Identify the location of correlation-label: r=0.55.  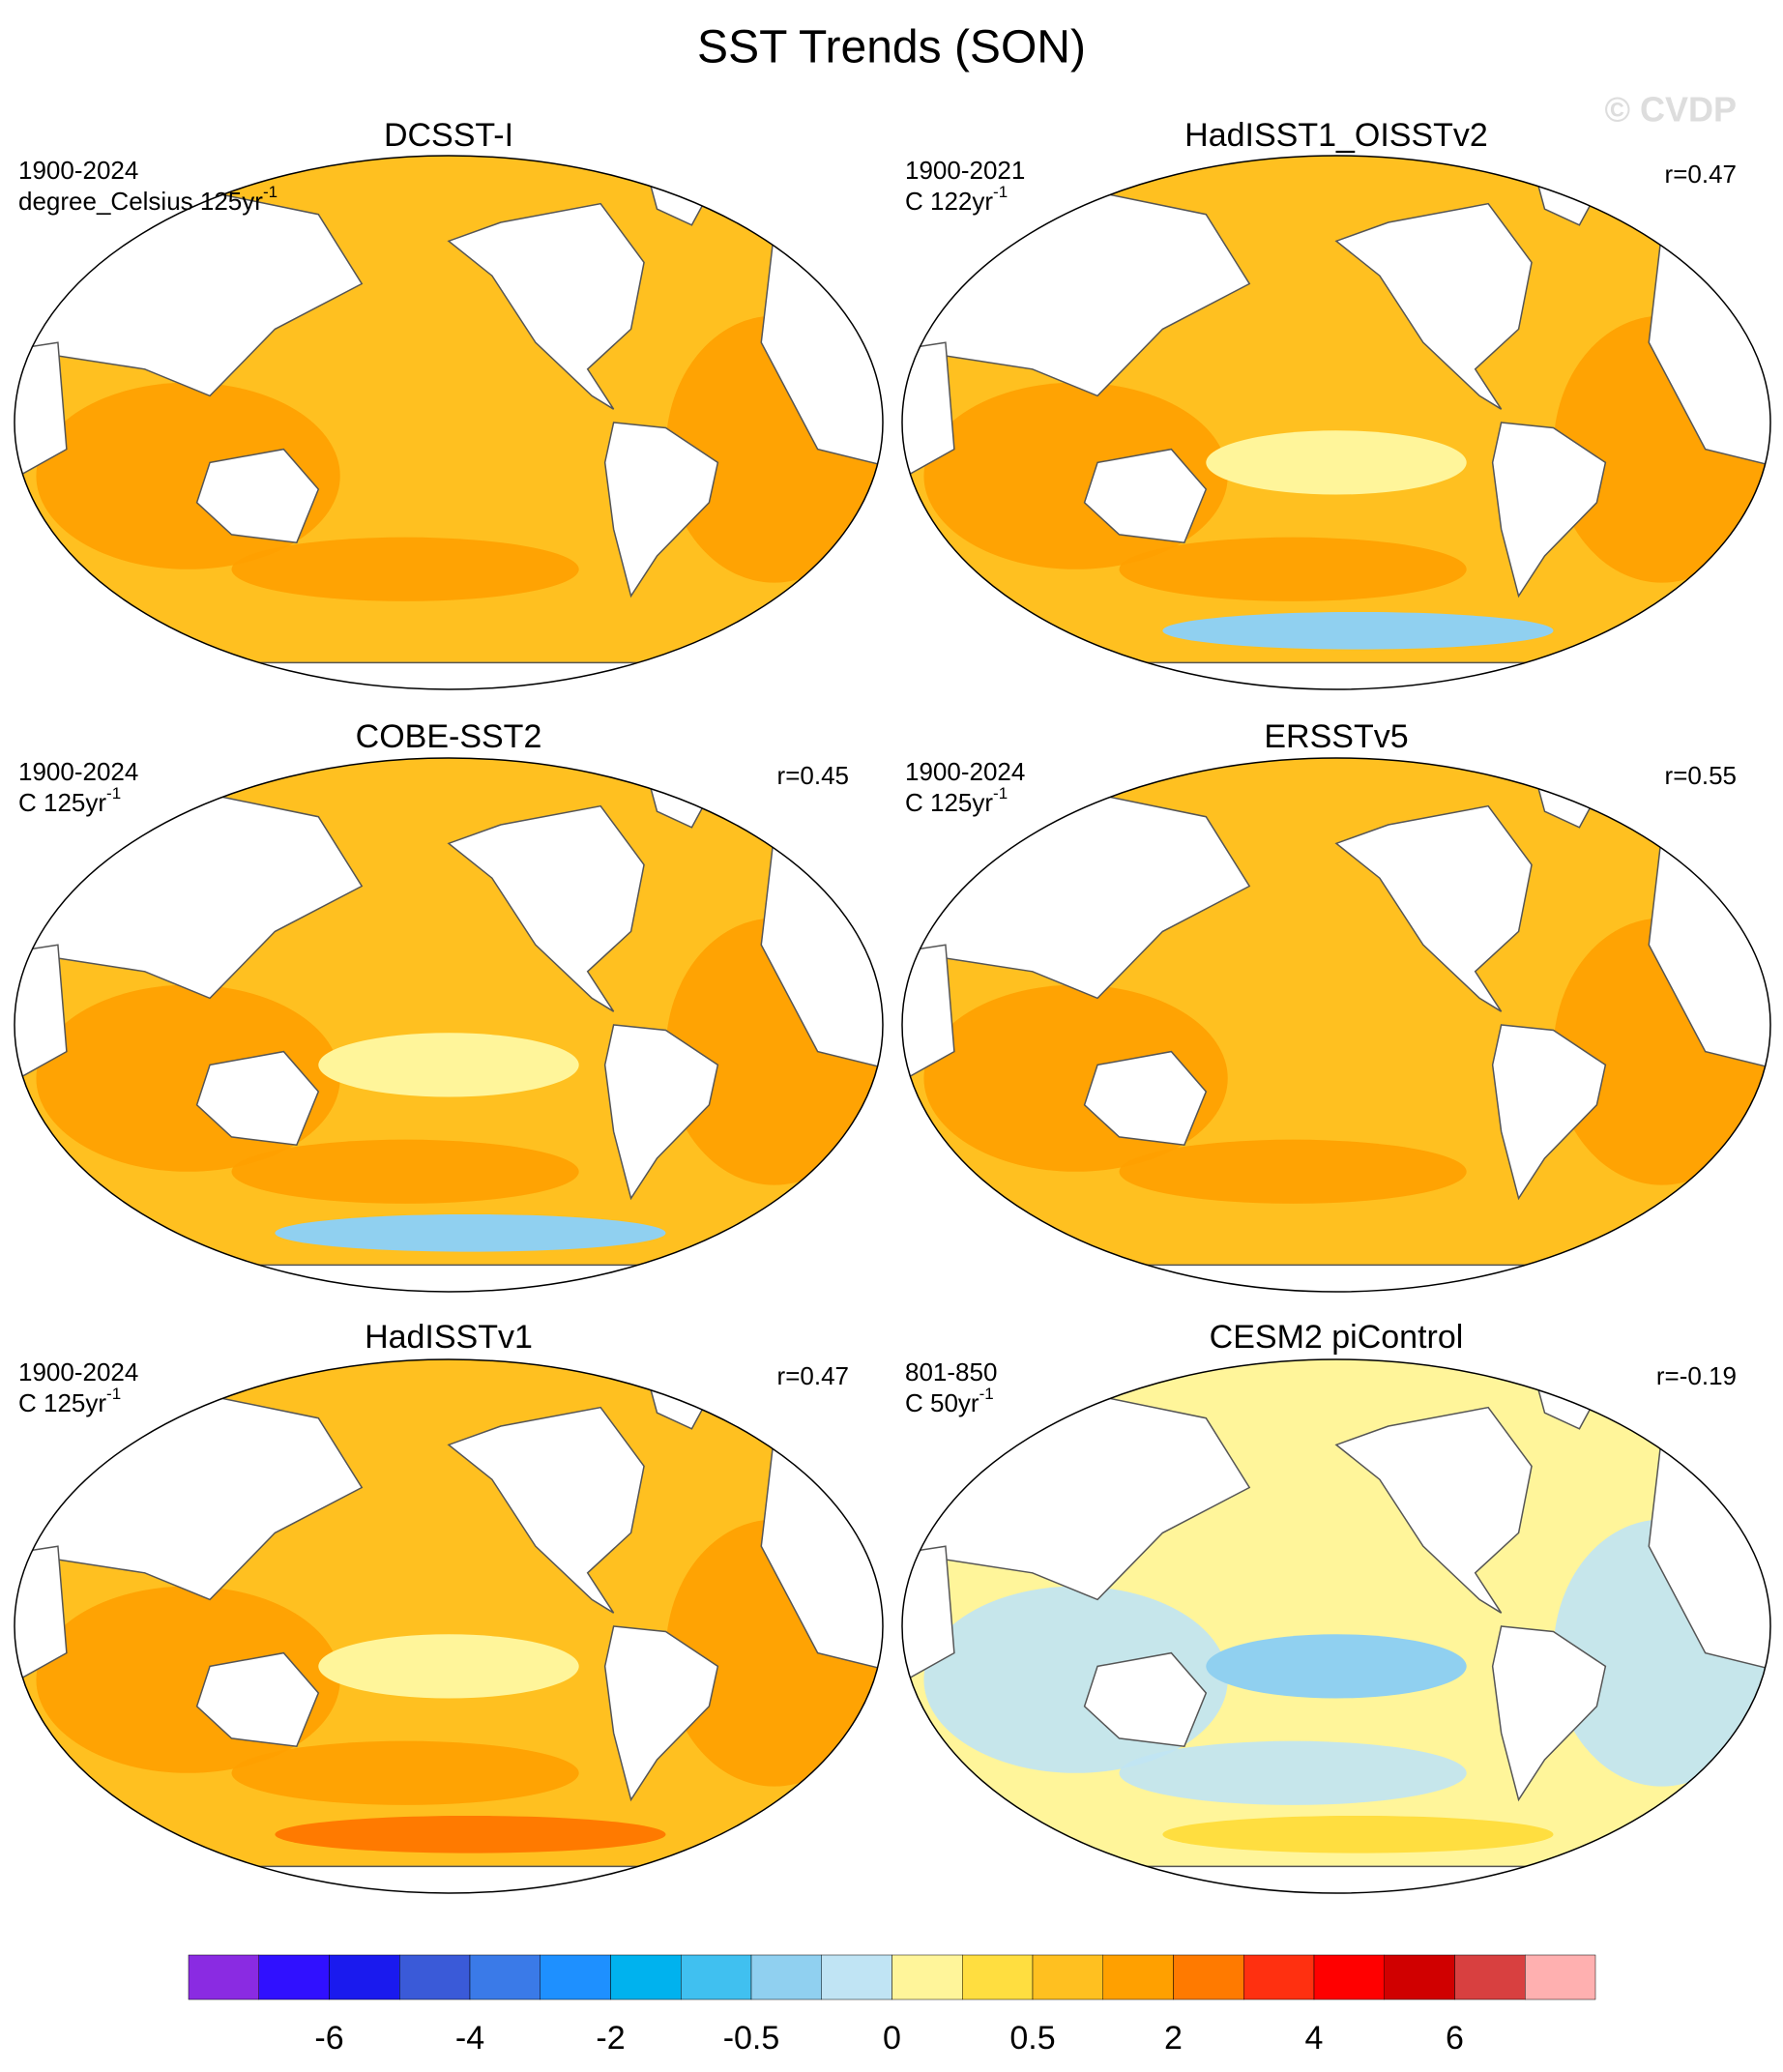
(1701, 776).